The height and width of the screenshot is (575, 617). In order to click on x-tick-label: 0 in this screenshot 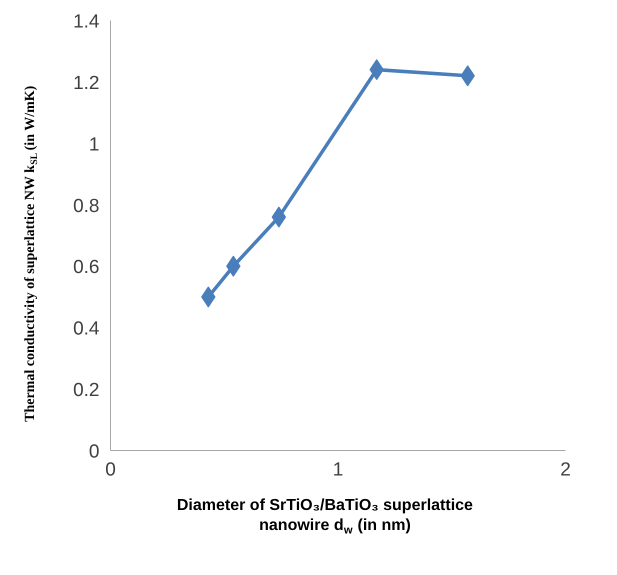, I will do `click(110, 470)`.